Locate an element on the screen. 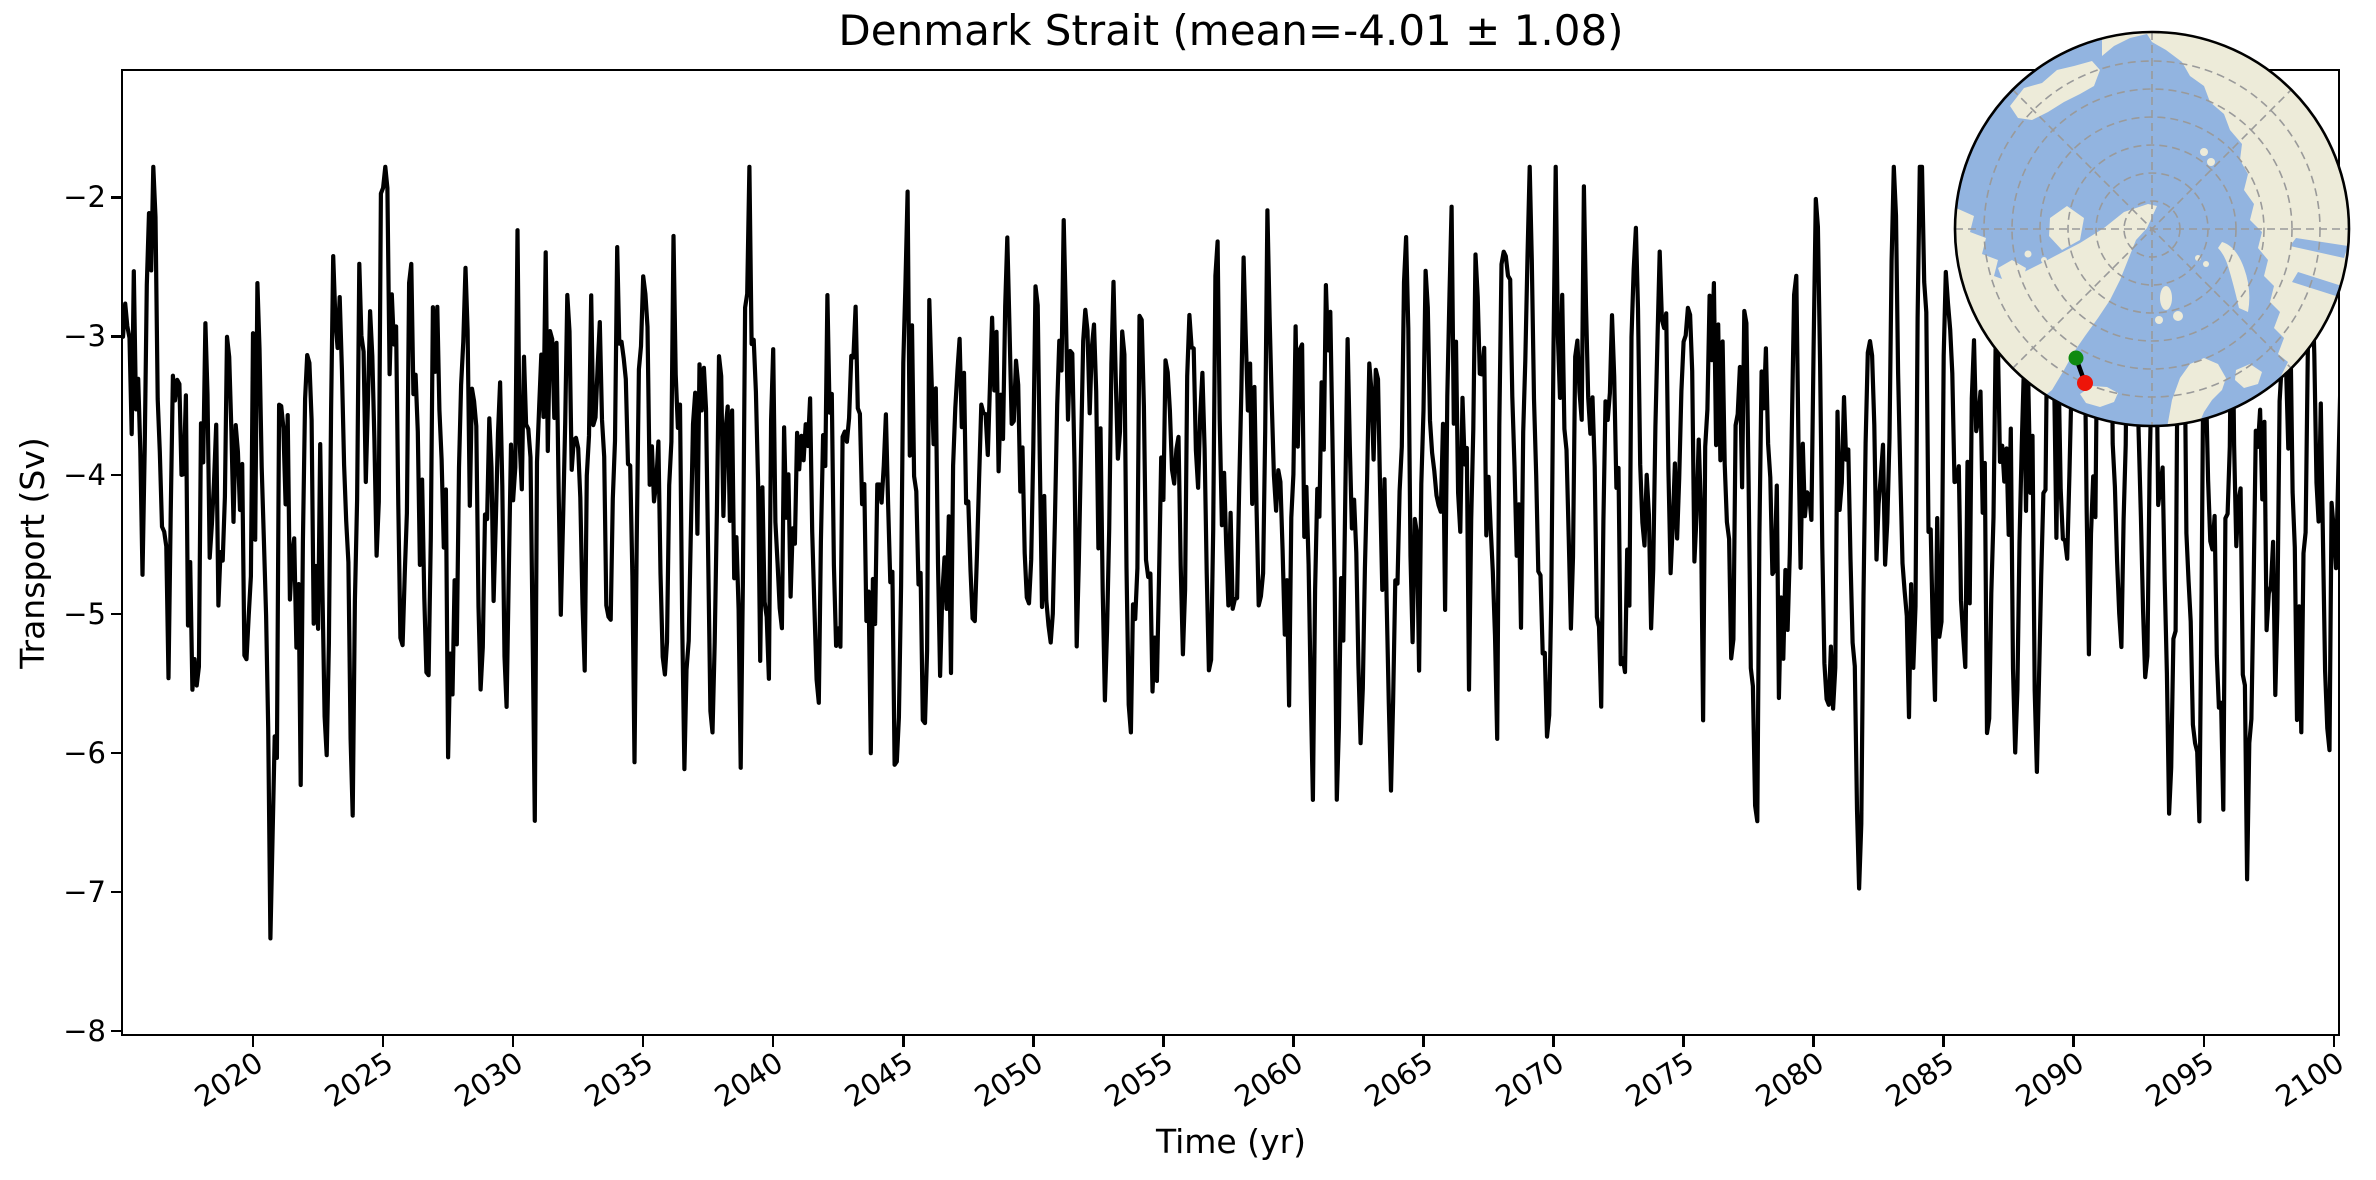  y-tick-label: −5 is located at coordinates (84, 614).